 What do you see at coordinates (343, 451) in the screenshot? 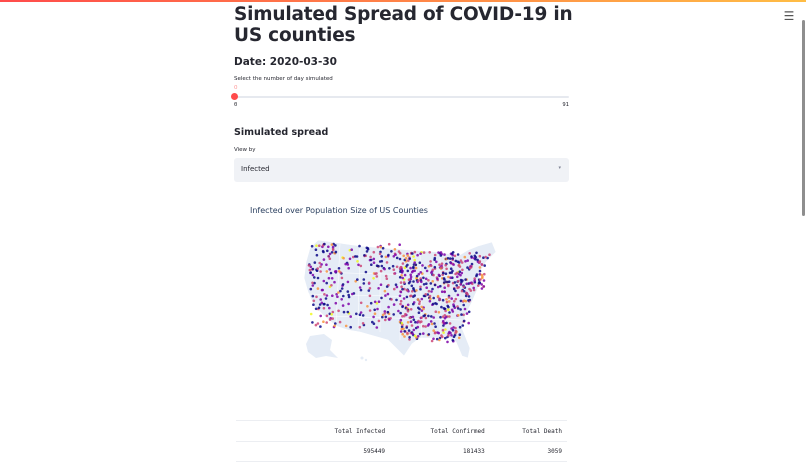
I see `table-cell-infected: 595449` at bounding box center [343, 451].